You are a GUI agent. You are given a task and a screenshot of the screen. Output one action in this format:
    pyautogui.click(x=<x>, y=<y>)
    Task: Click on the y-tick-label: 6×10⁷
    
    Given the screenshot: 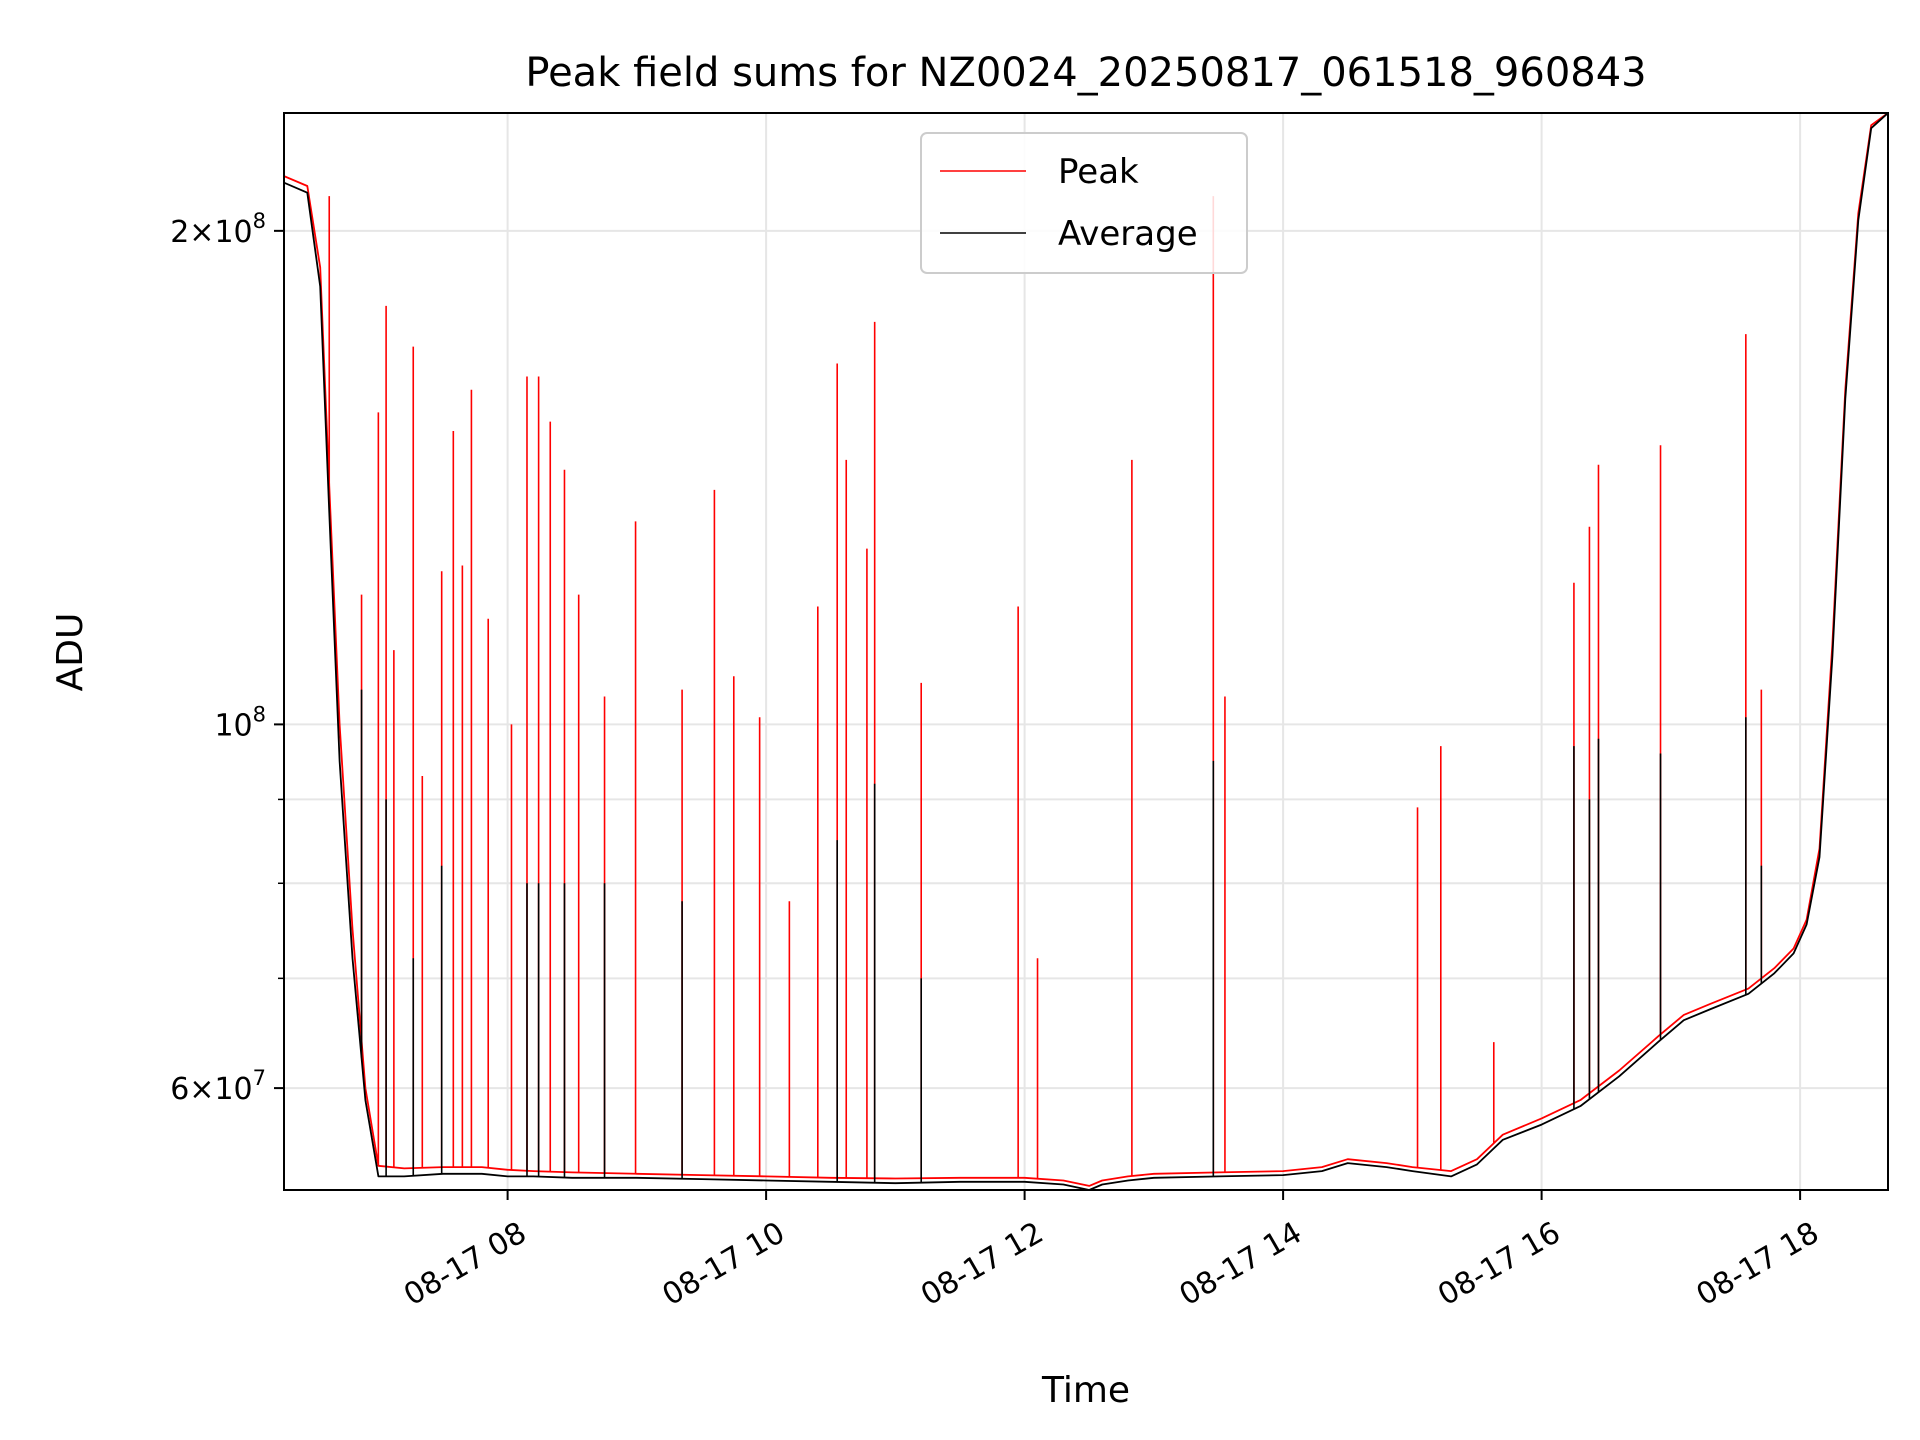 What is the action you would take?
    pyautogui.click(x=218, y=1086)
    